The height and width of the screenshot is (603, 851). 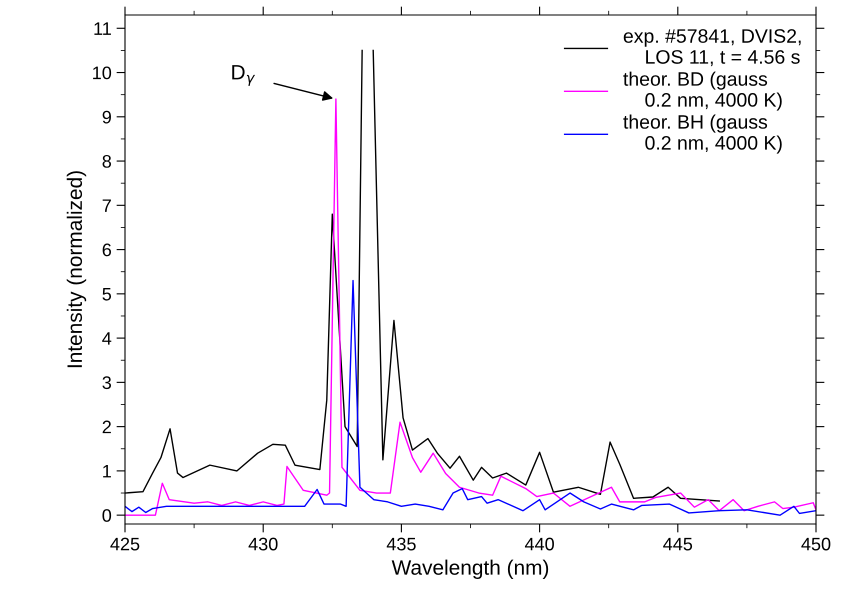 What do you see at coordinates (107, 338) in the screenshot?
I see `y-tick-label: 4` at bounding box center [107, 338].